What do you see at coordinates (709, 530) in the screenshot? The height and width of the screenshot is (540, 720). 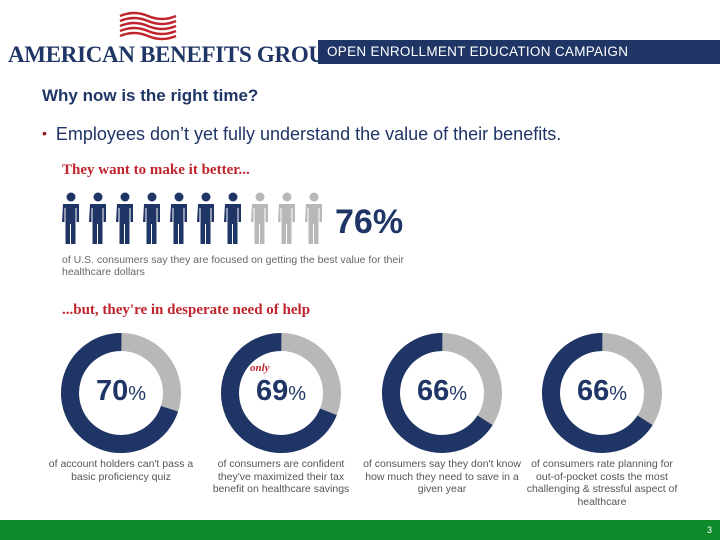 I see `page-number: 3` at bounding box center [709, 530].